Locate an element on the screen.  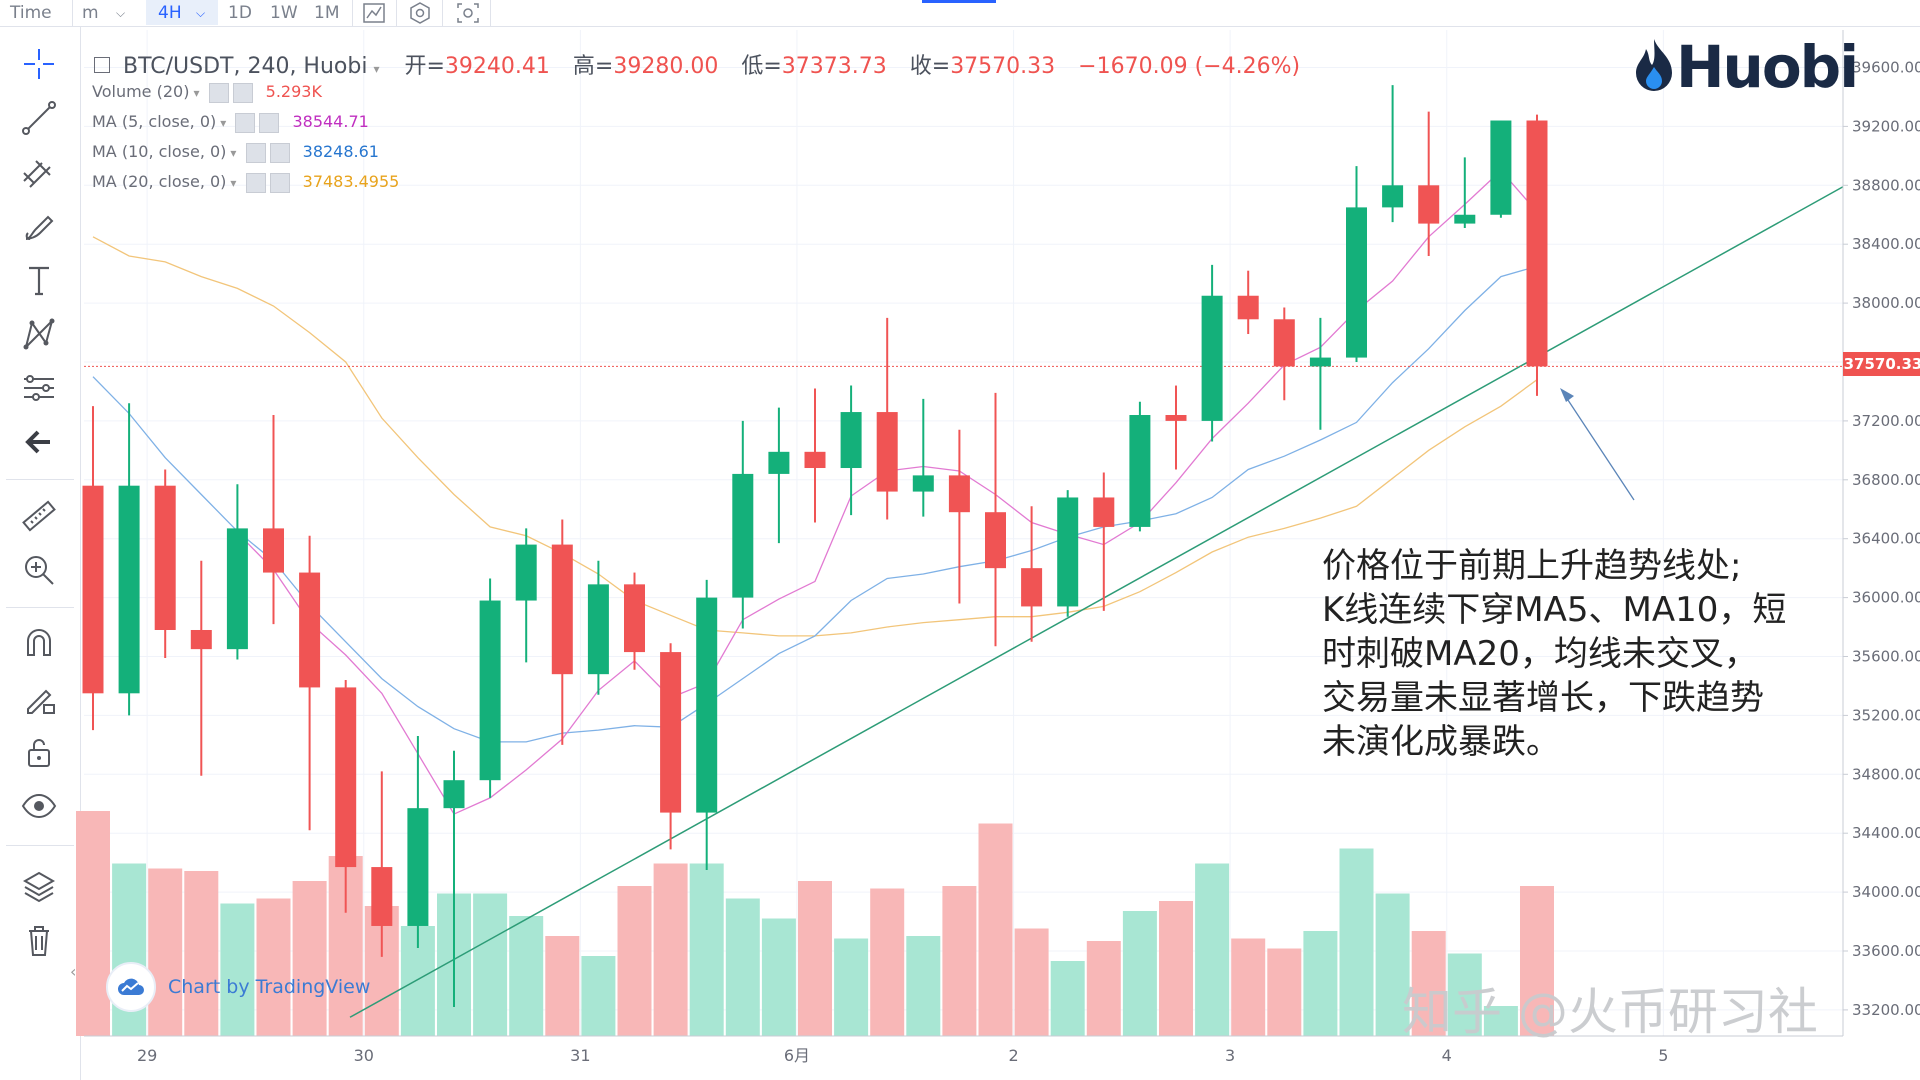
eye-icon is located at coordinates (39, 806).